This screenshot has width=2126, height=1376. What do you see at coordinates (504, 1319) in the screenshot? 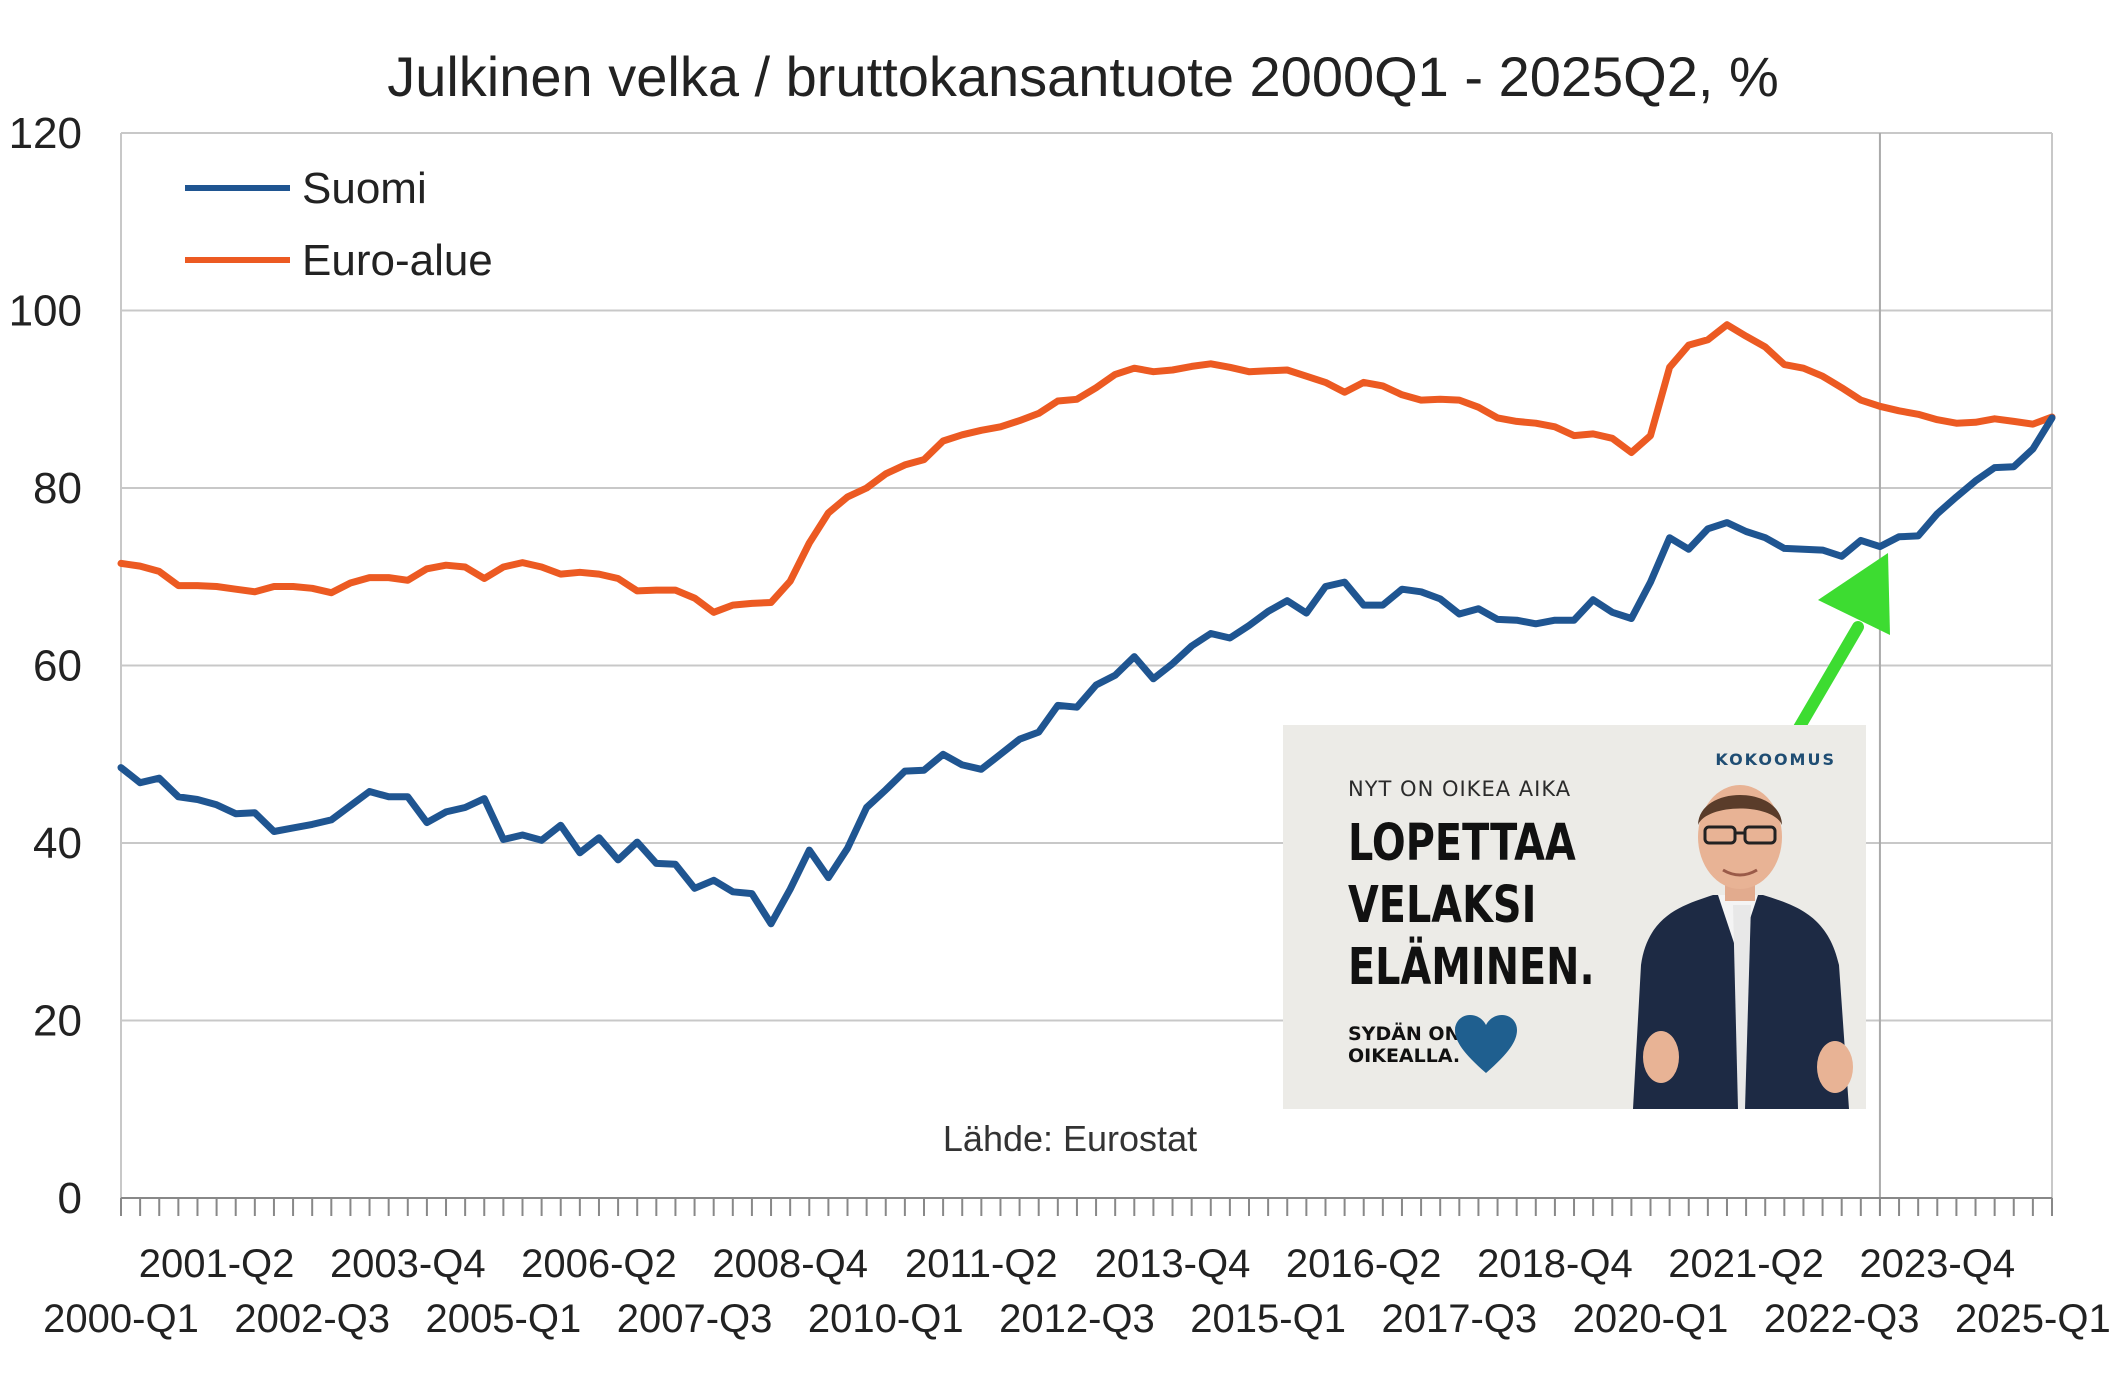
I see `x-tick-label: 2005-Q1` at bounding box center [504, 1319].